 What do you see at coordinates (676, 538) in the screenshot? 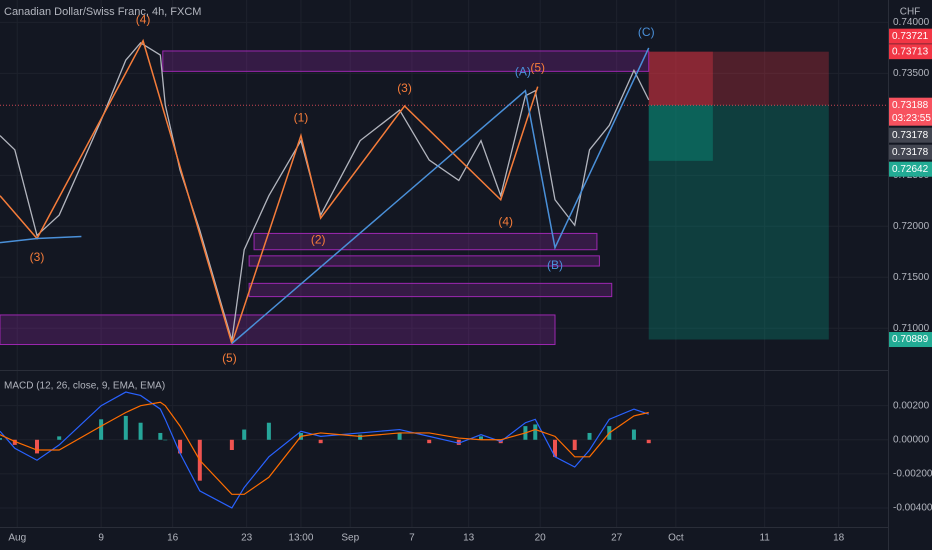
I see `x-tick-label: Oct` at bounding box center [676, 538].